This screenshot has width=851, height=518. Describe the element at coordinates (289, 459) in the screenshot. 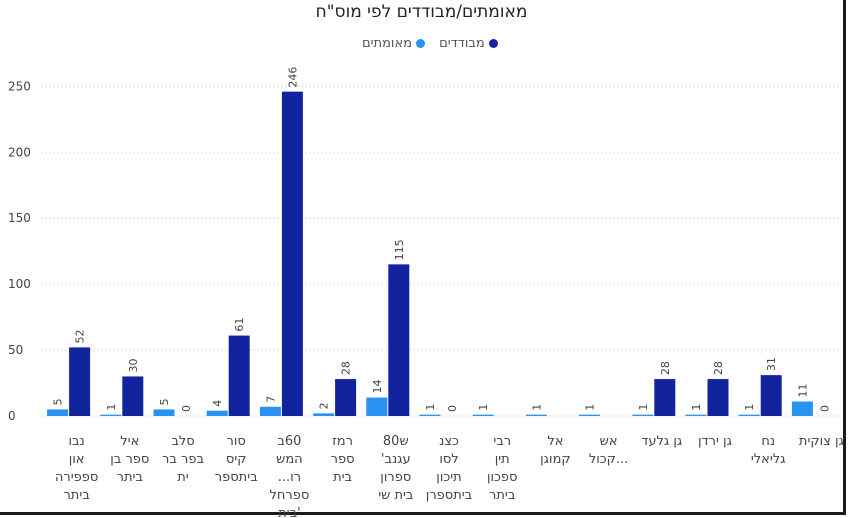

I see `category-label: המש` at that location.